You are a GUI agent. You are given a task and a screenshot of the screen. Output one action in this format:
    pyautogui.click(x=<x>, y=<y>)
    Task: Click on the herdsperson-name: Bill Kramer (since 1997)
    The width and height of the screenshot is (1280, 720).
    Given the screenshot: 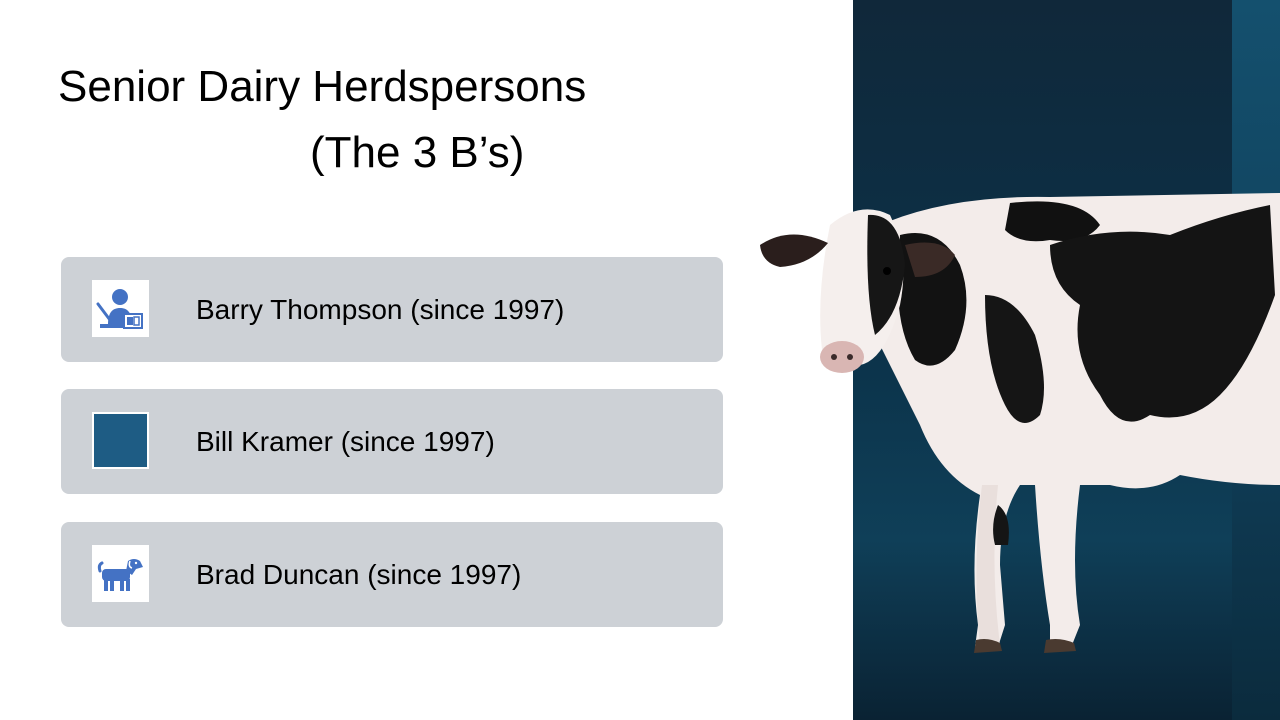 What is the action you would take?
    pyautogui.click(x=345, y=441)
    